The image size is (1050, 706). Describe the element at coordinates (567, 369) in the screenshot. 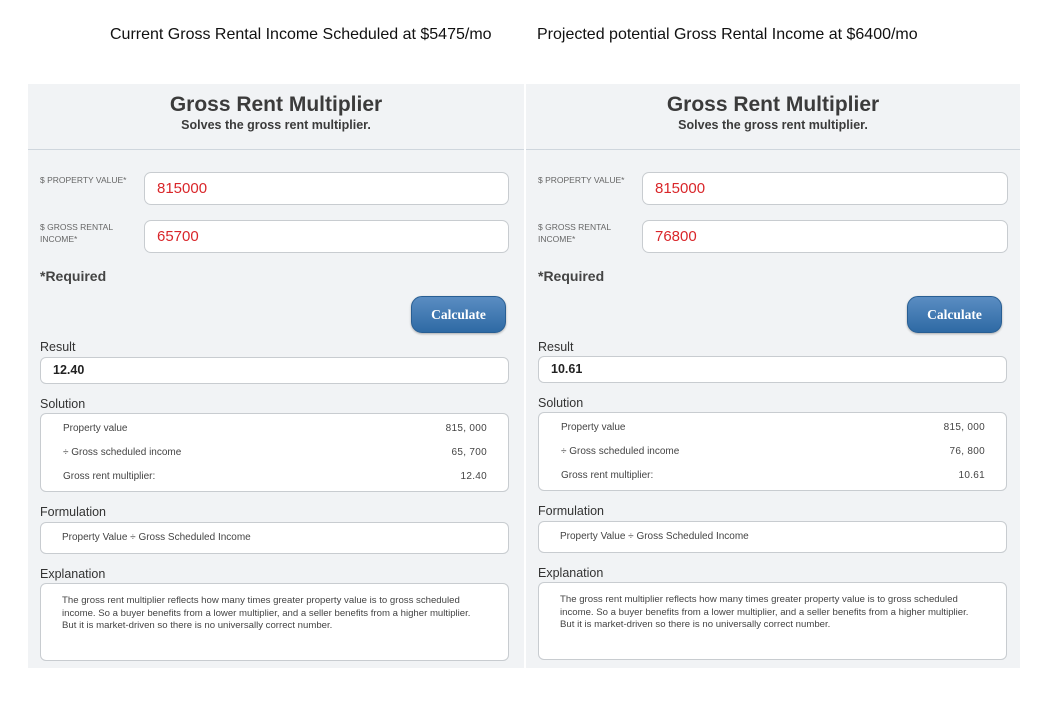

I see `result-value: 10.61` at that location.